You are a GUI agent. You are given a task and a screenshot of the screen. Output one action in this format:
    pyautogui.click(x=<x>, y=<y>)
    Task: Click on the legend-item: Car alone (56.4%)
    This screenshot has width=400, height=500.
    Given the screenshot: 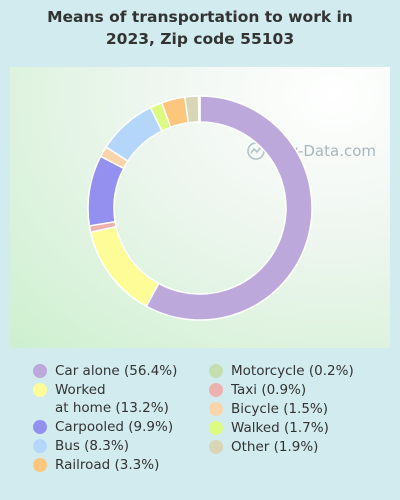 What is the action you would take?
    pyautogui.click(x=105, y=371)
    